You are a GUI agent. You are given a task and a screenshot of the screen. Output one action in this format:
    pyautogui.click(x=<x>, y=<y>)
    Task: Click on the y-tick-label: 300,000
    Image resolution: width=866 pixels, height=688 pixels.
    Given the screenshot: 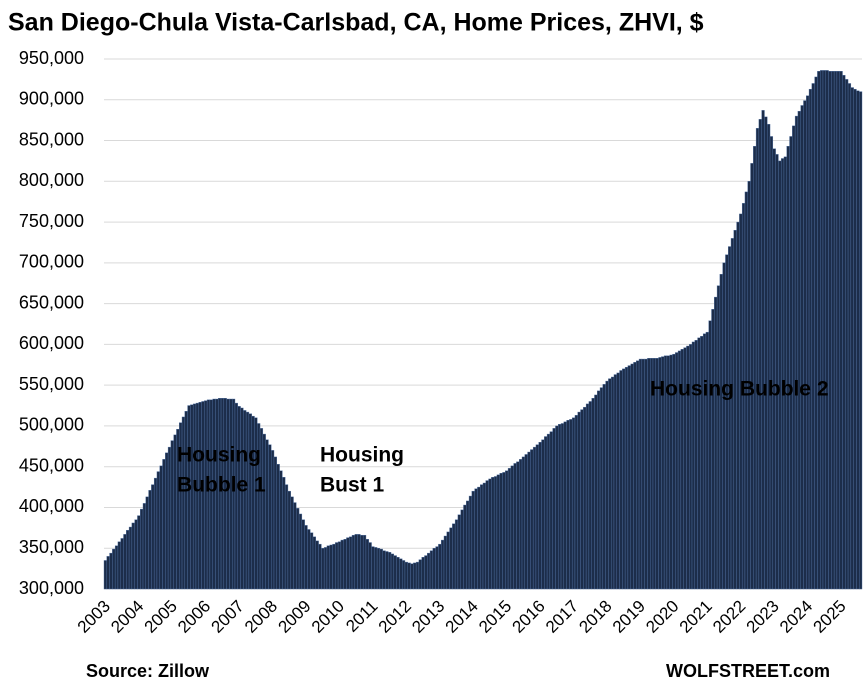 What is the action you would take?
    pyautogui.click(x=51, y=588)
    